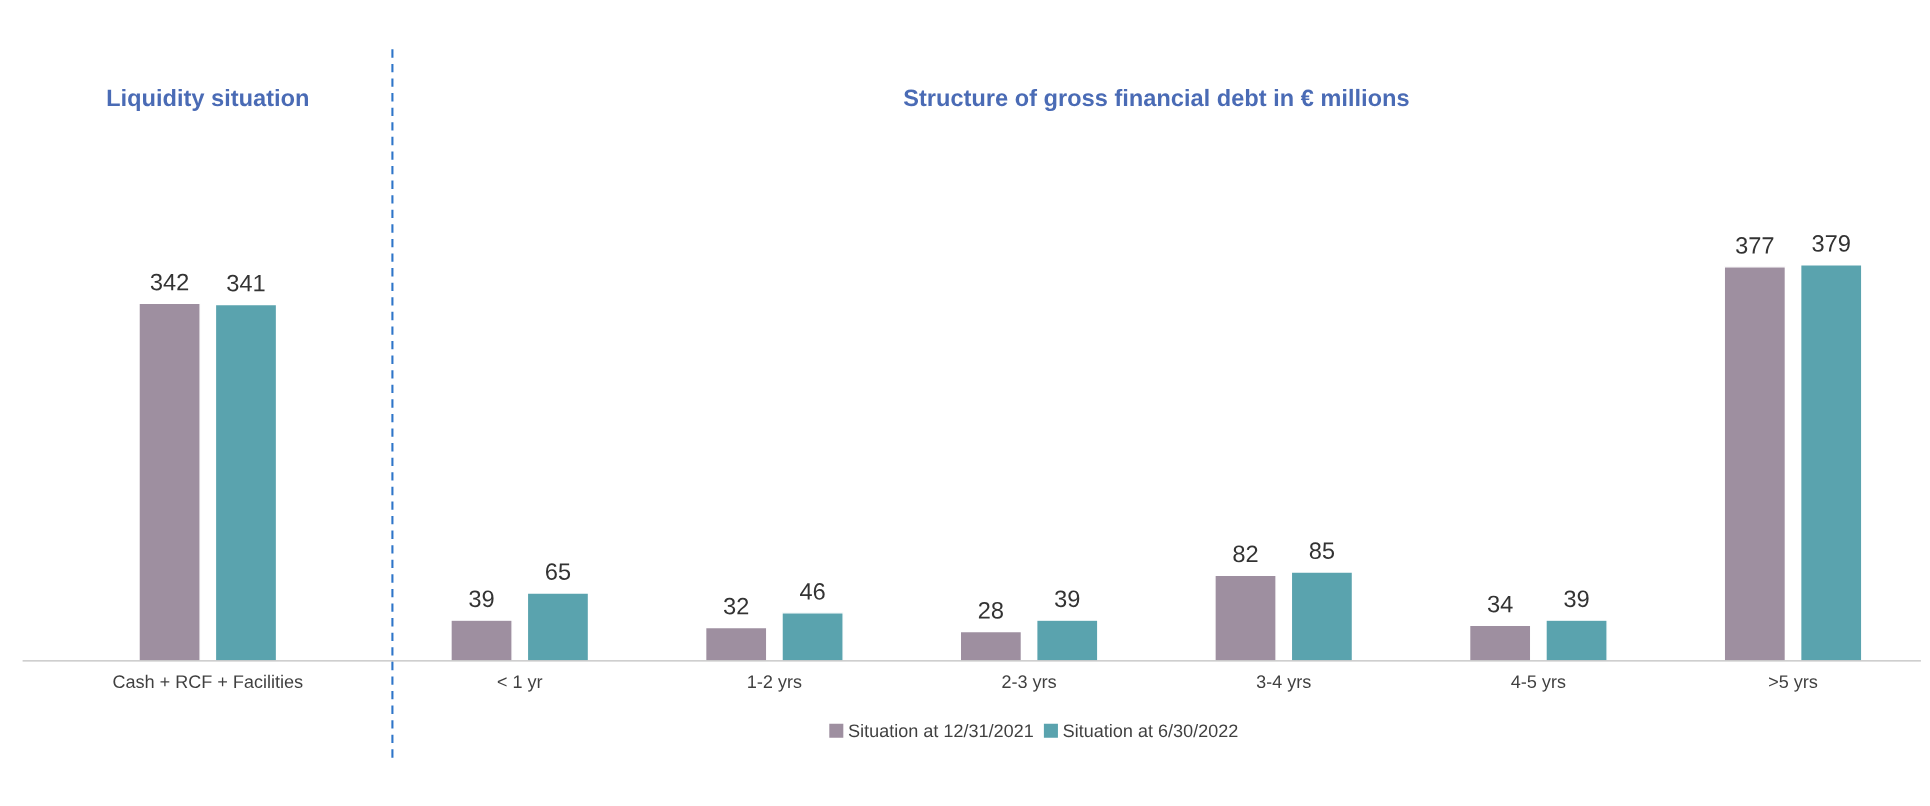 The width and height of the screenshot is (1930, 806). I want to click on data-label: 85, so click(1322, 551).